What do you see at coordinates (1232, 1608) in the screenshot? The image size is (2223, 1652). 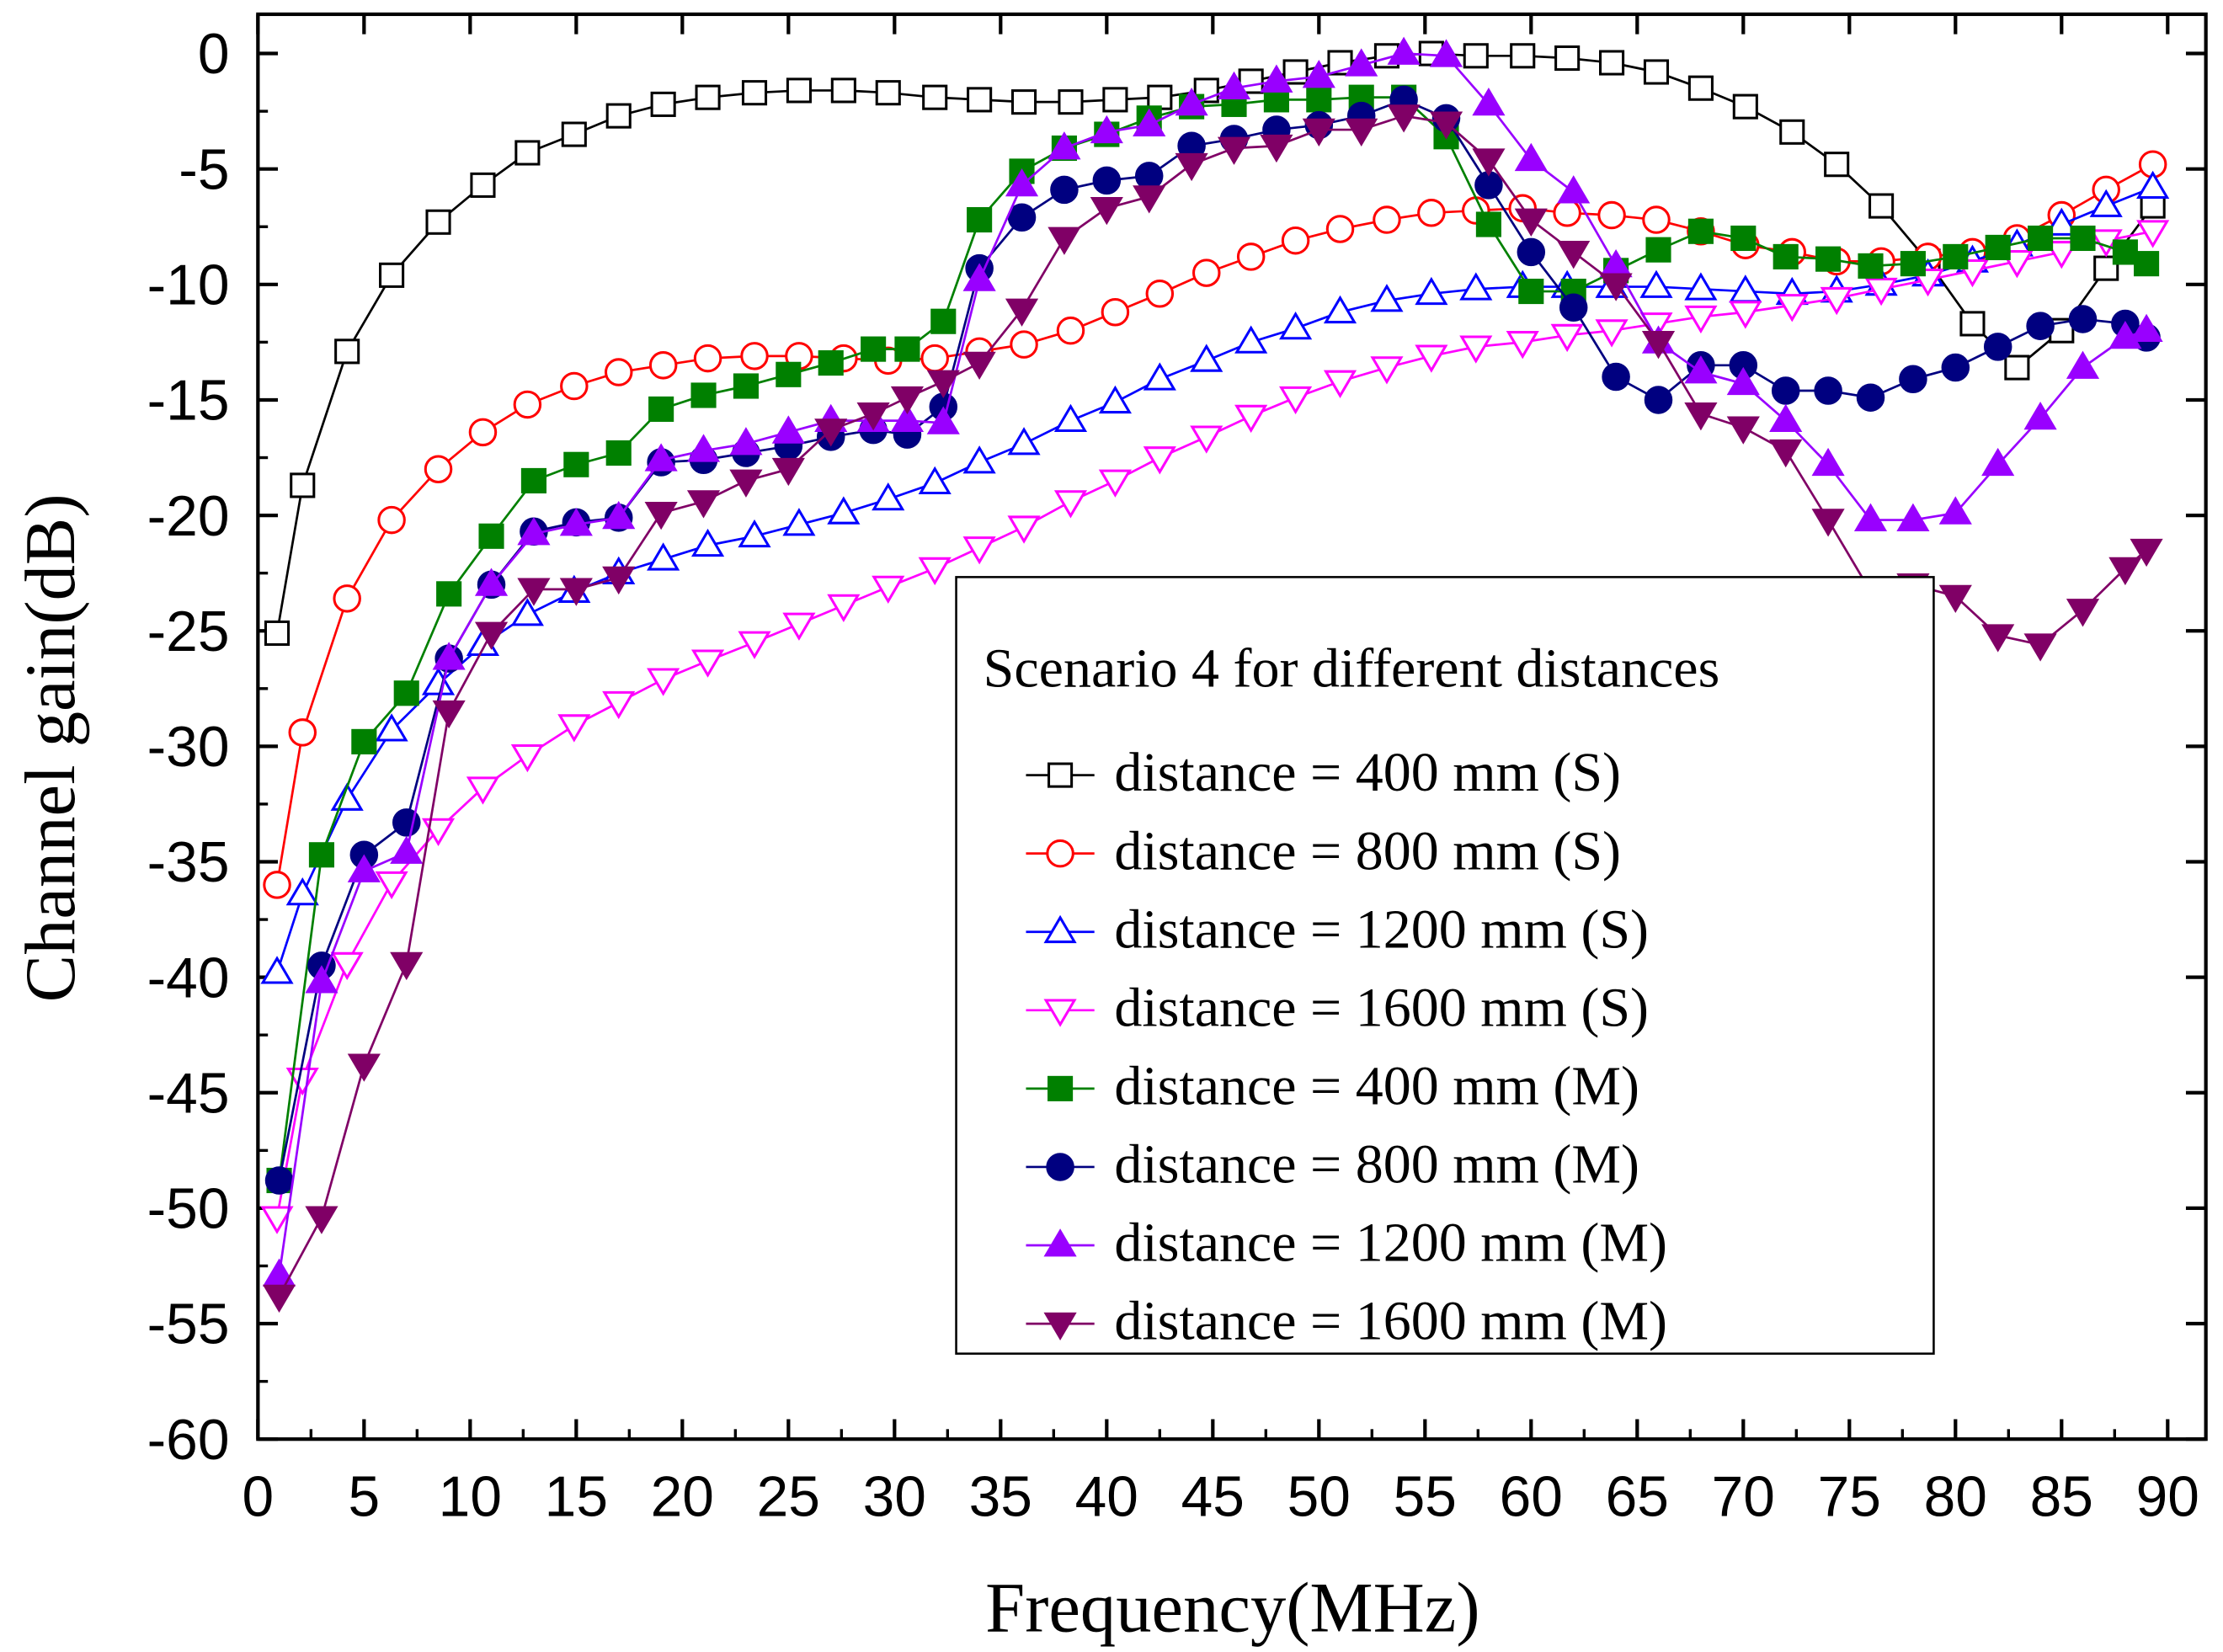 I see `x-axis-title: Frequency(MHz)` at bounding box center [1232, 1608].